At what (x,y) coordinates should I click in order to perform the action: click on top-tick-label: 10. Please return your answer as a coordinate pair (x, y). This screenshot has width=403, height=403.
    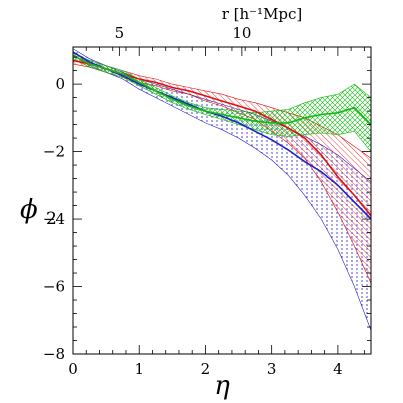
    Looking at the image, I should click on (241, 33).